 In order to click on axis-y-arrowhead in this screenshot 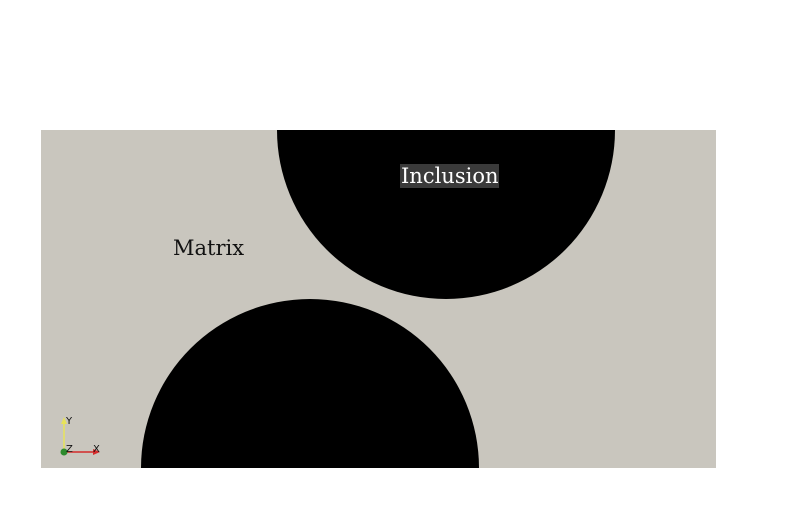, I will do `click(64, 420)`.